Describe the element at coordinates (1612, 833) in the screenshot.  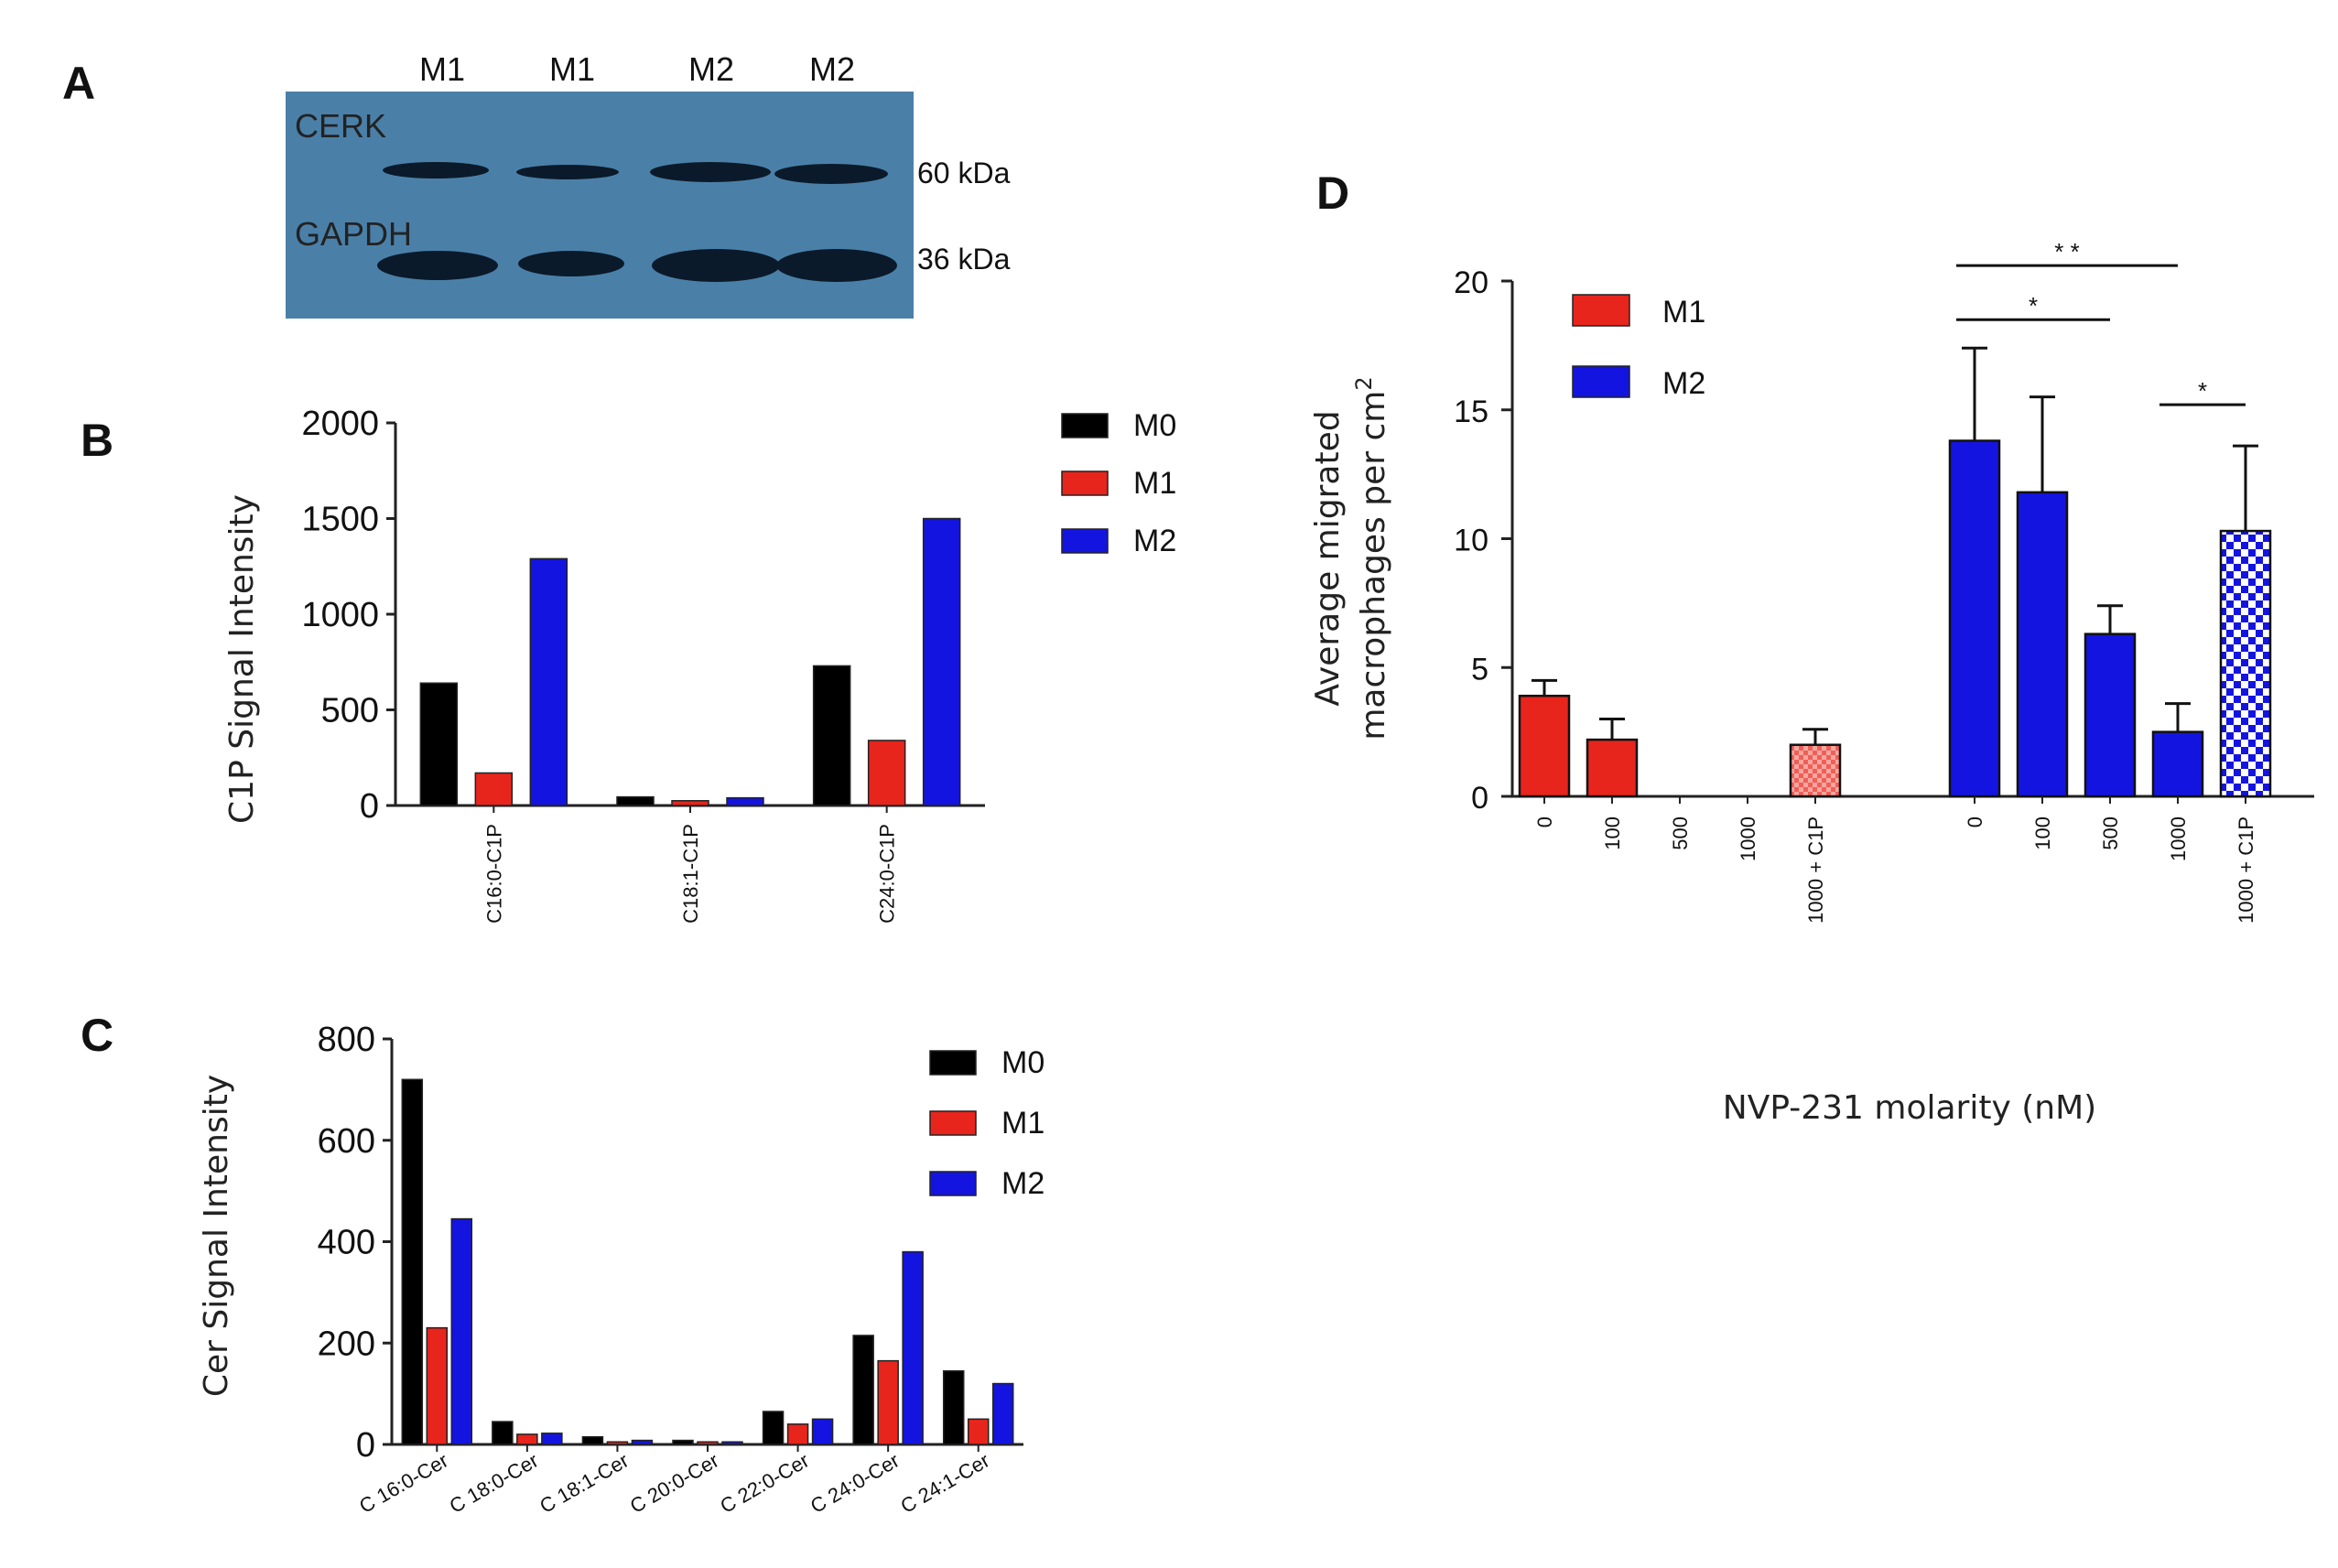
I see `chart-d-xtick-label-m1-1: 100` at that location.